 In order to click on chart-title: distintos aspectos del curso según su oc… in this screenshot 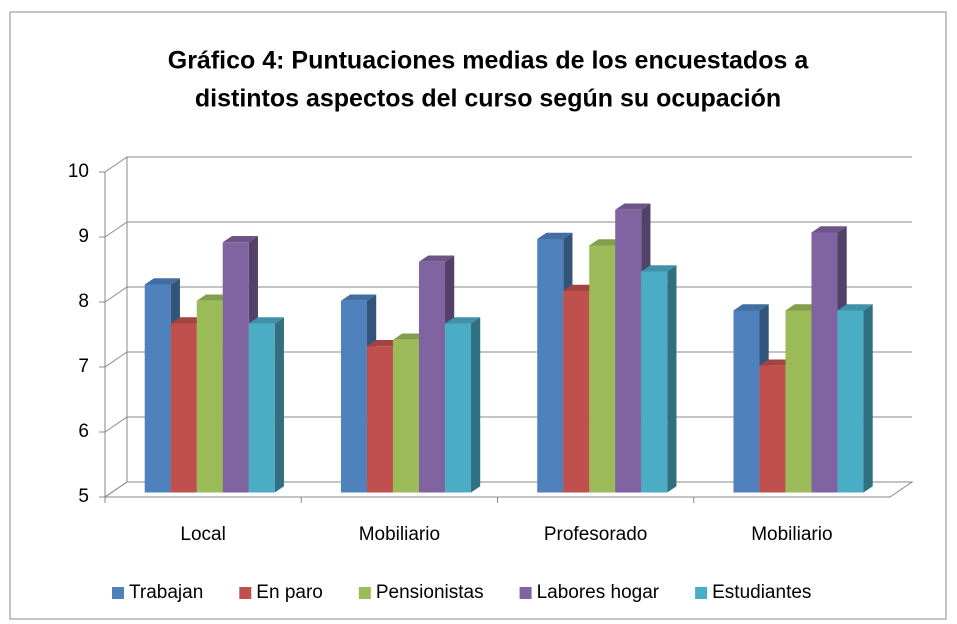, I will do `click(488, 99)`.